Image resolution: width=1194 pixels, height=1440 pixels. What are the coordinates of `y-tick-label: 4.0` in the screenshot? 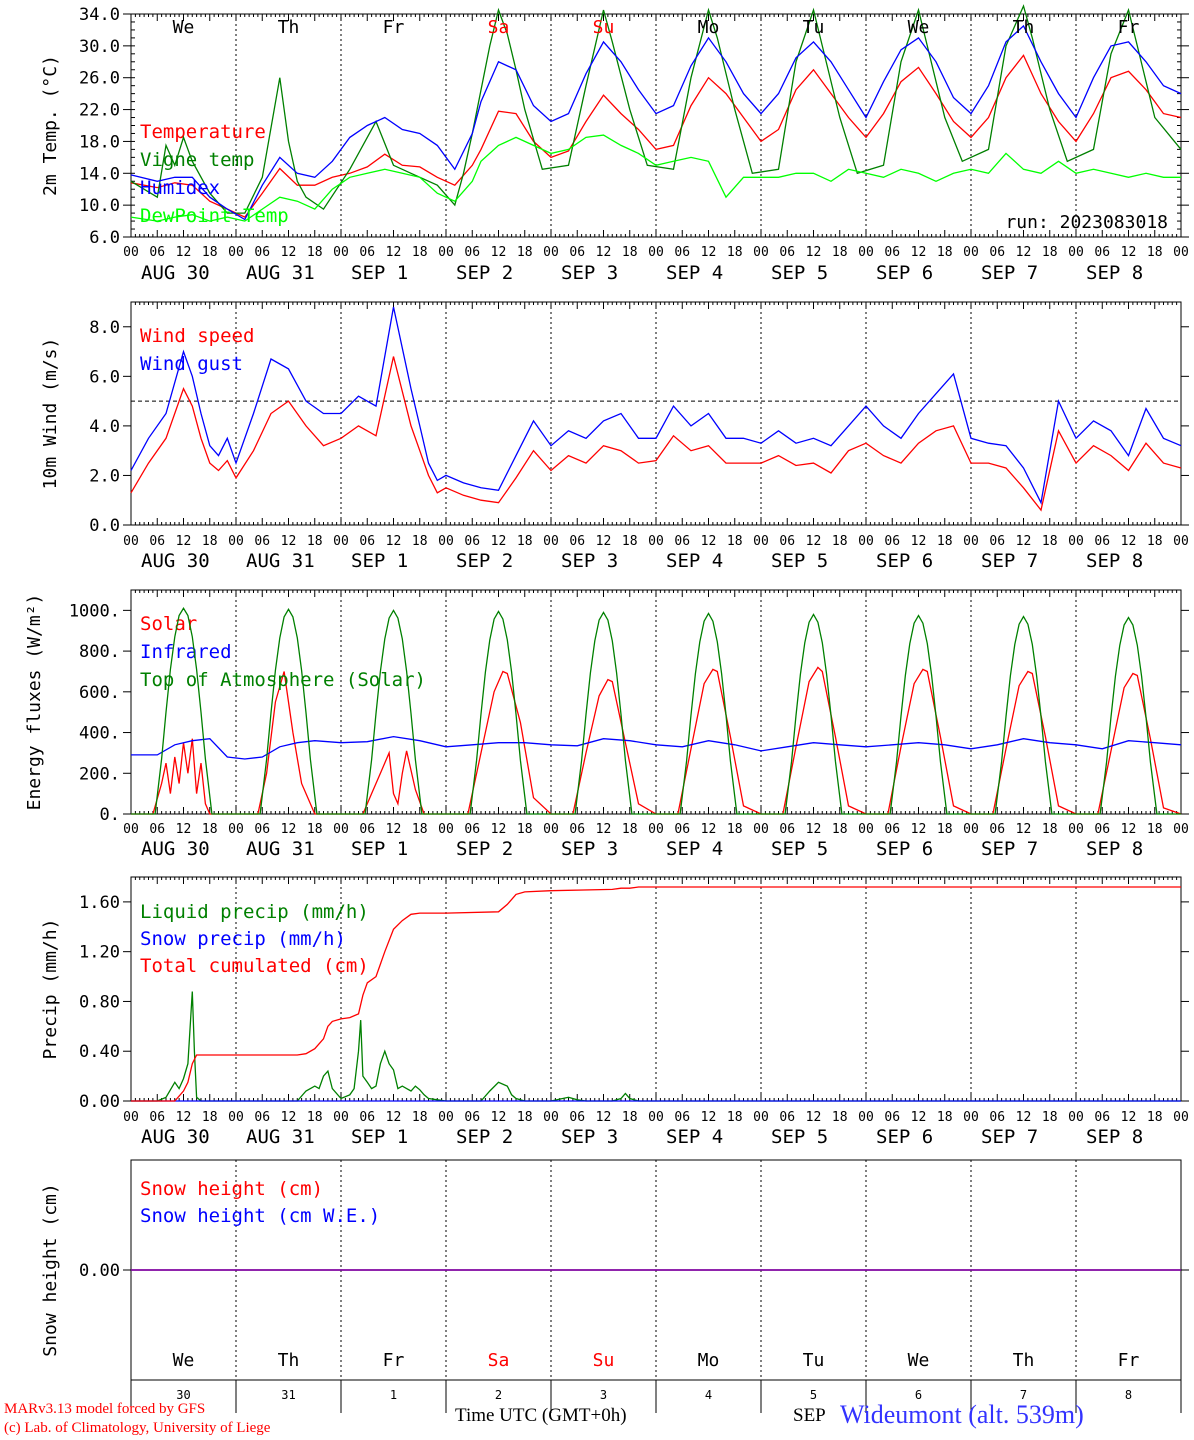 It's located at (104, 427).